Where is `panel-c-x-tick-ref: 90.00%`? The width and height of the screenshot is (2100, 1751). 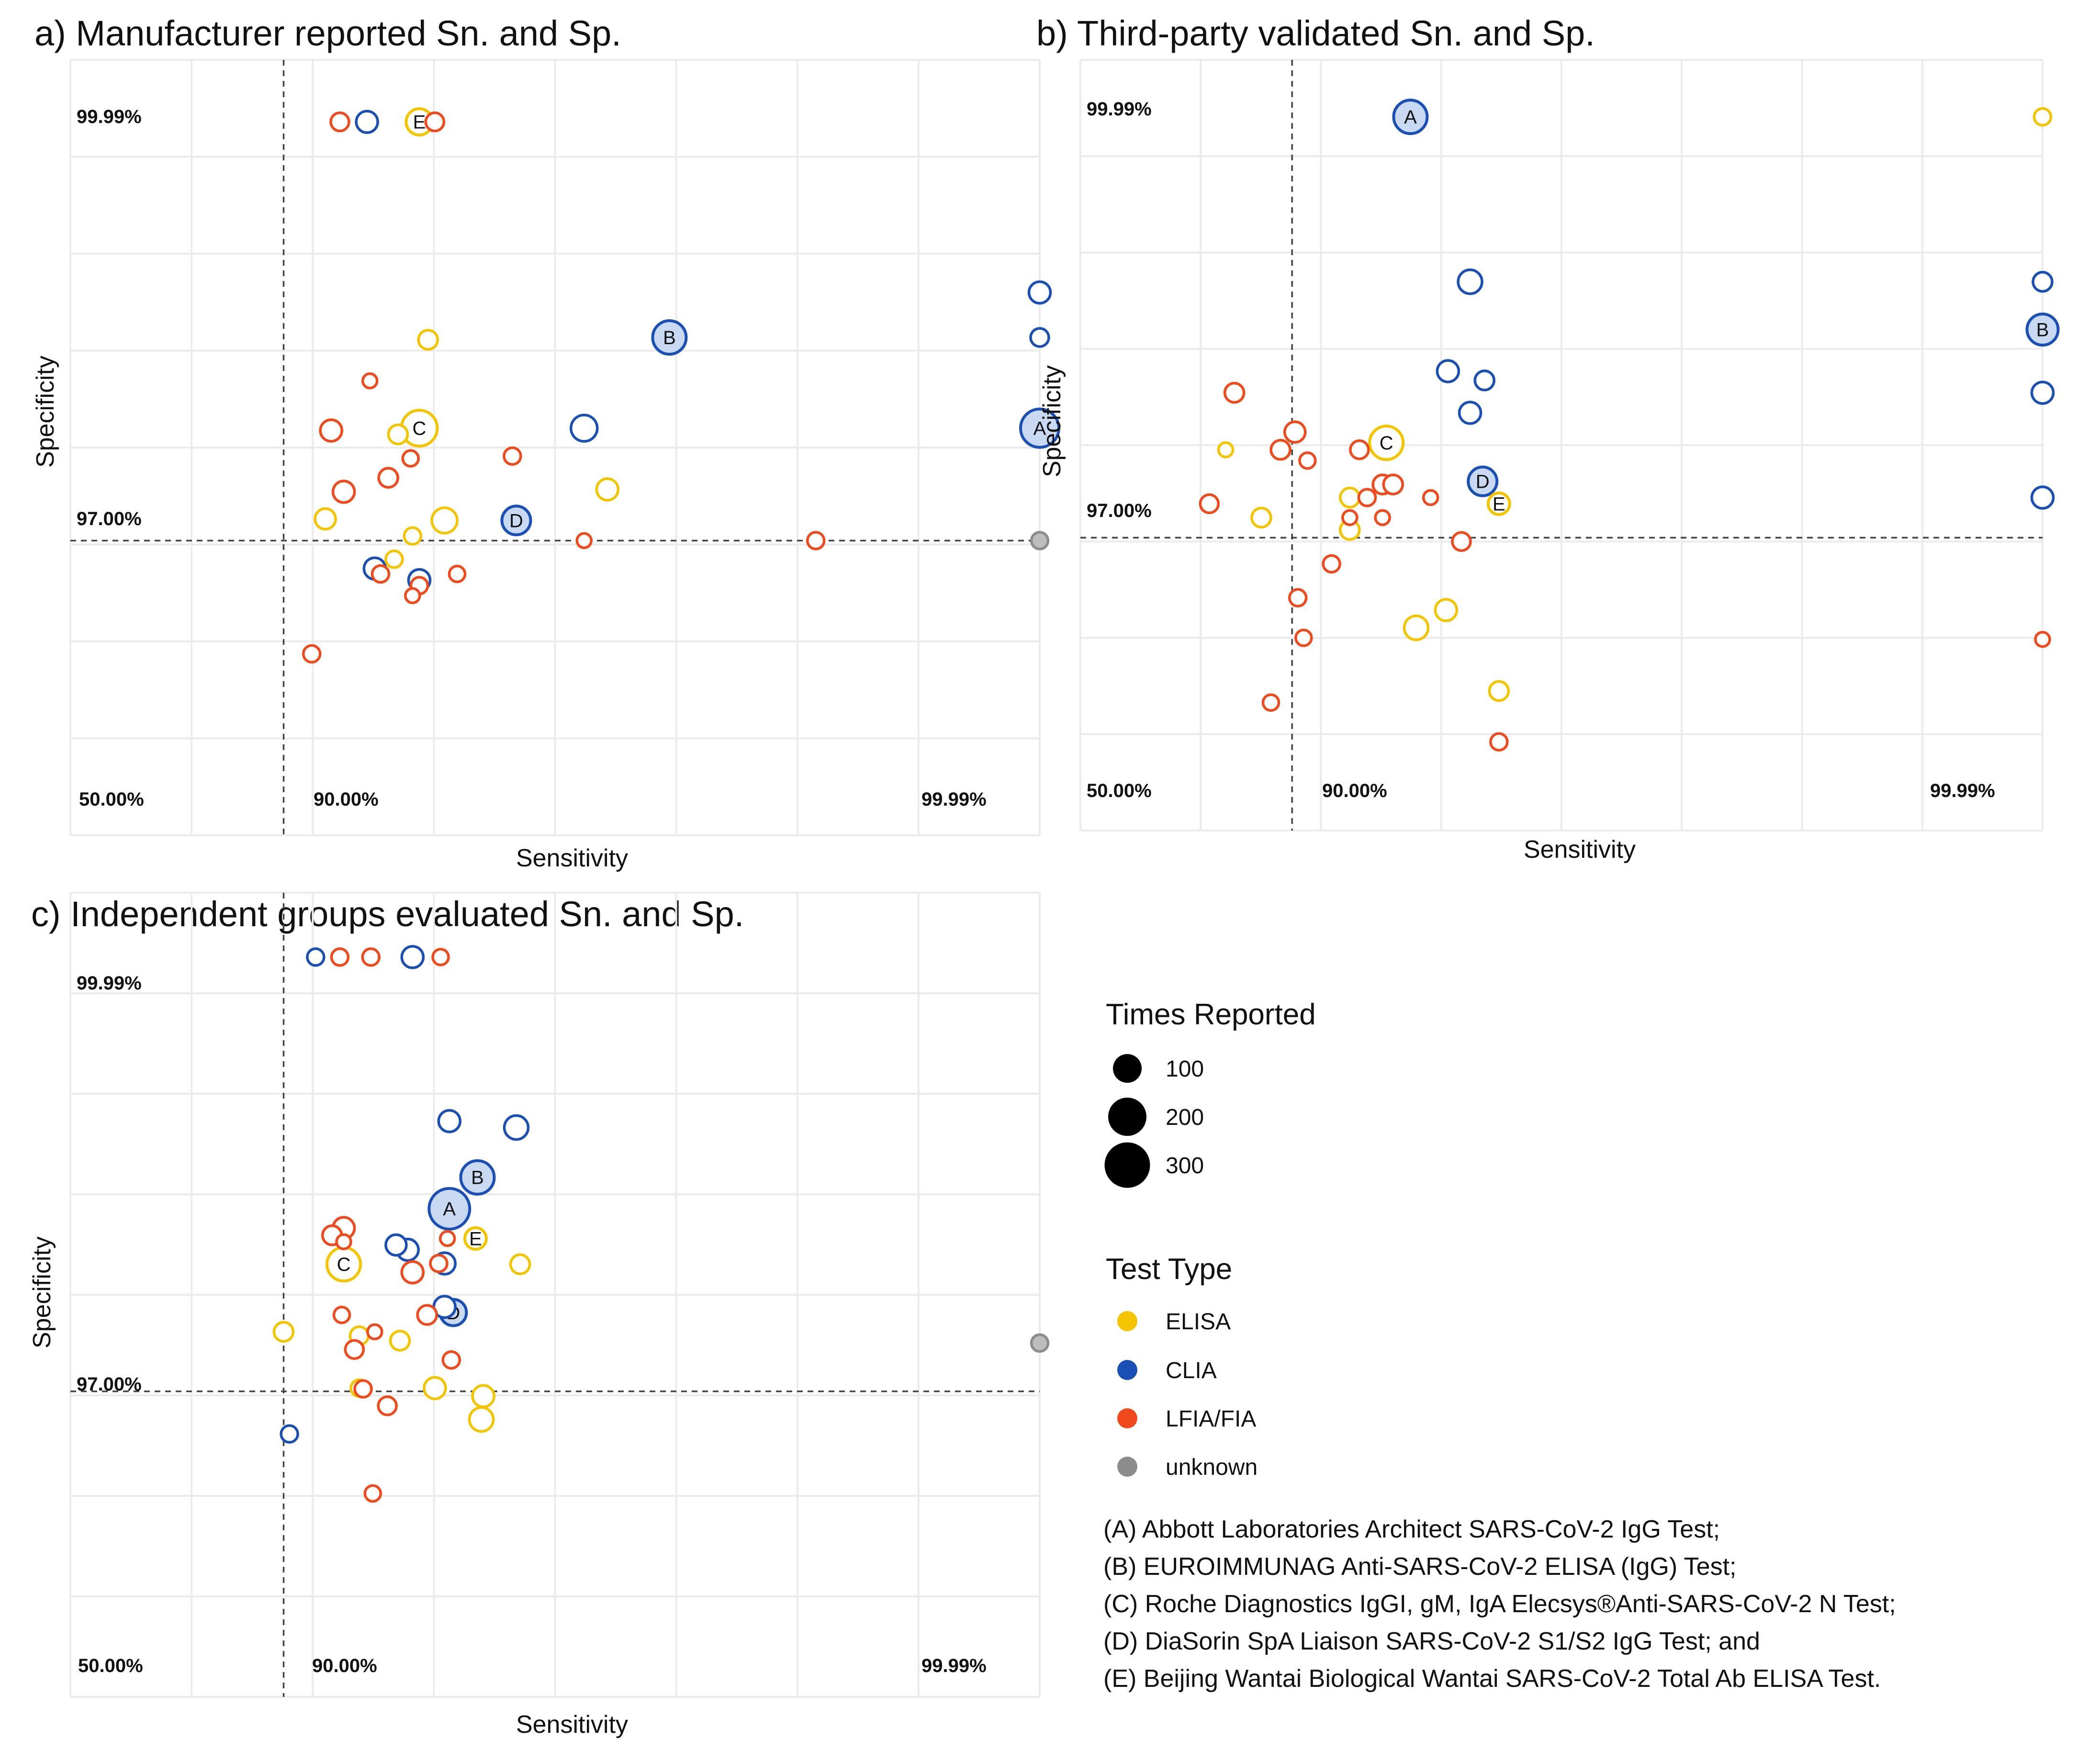 panel-c-x-tick-ref: 90.00% is located at coordinates (344, 1665).